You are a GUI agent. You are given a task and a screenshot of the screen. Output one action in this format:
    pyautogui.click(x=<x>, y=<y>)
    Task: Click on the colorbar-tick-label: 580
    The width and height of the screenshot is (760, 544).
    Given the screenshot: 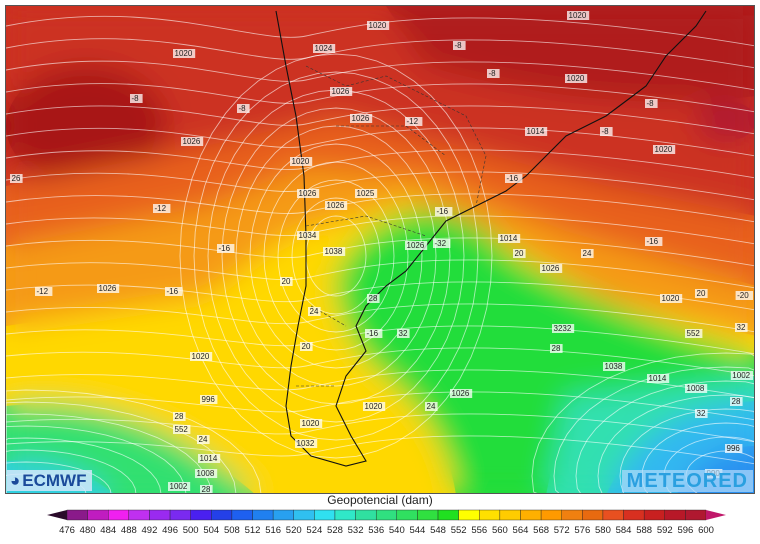 What is the action you would take?
    pyautogui.click(x=603, y=530)
    